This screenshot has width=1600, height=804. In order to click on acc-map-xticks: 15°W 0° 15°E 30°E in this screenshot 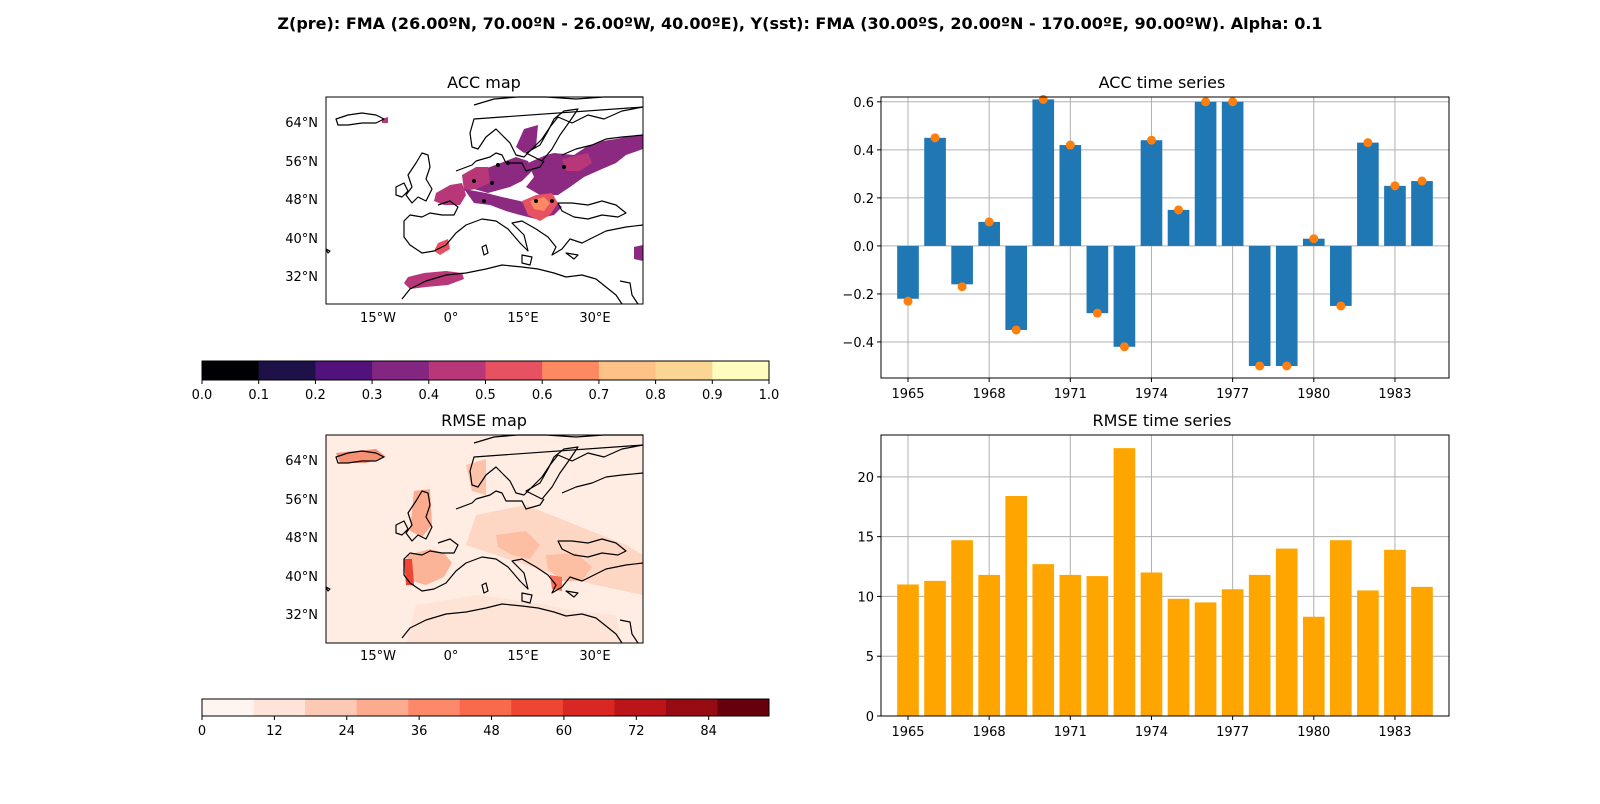, I will do `click(485, 318)`.